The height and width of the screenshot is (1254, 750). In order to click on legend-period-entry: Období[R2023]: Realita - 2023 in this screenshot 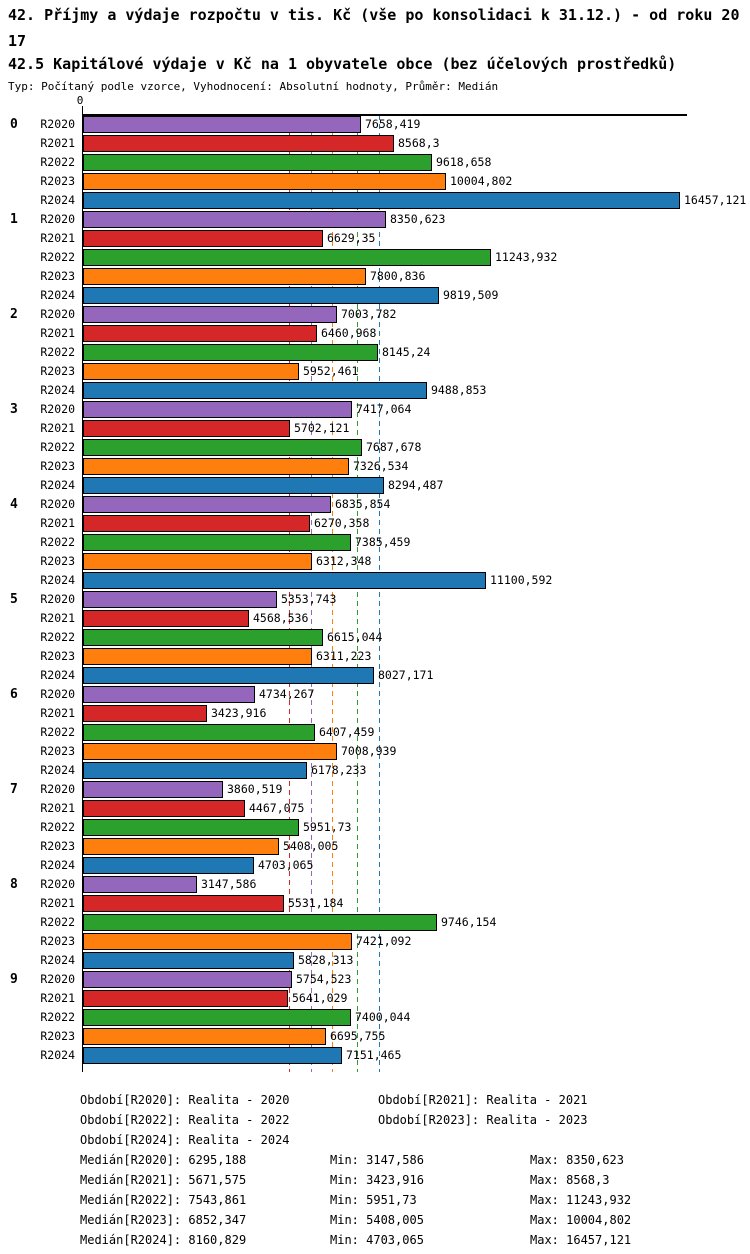, I will do `click(483, 1120)`.